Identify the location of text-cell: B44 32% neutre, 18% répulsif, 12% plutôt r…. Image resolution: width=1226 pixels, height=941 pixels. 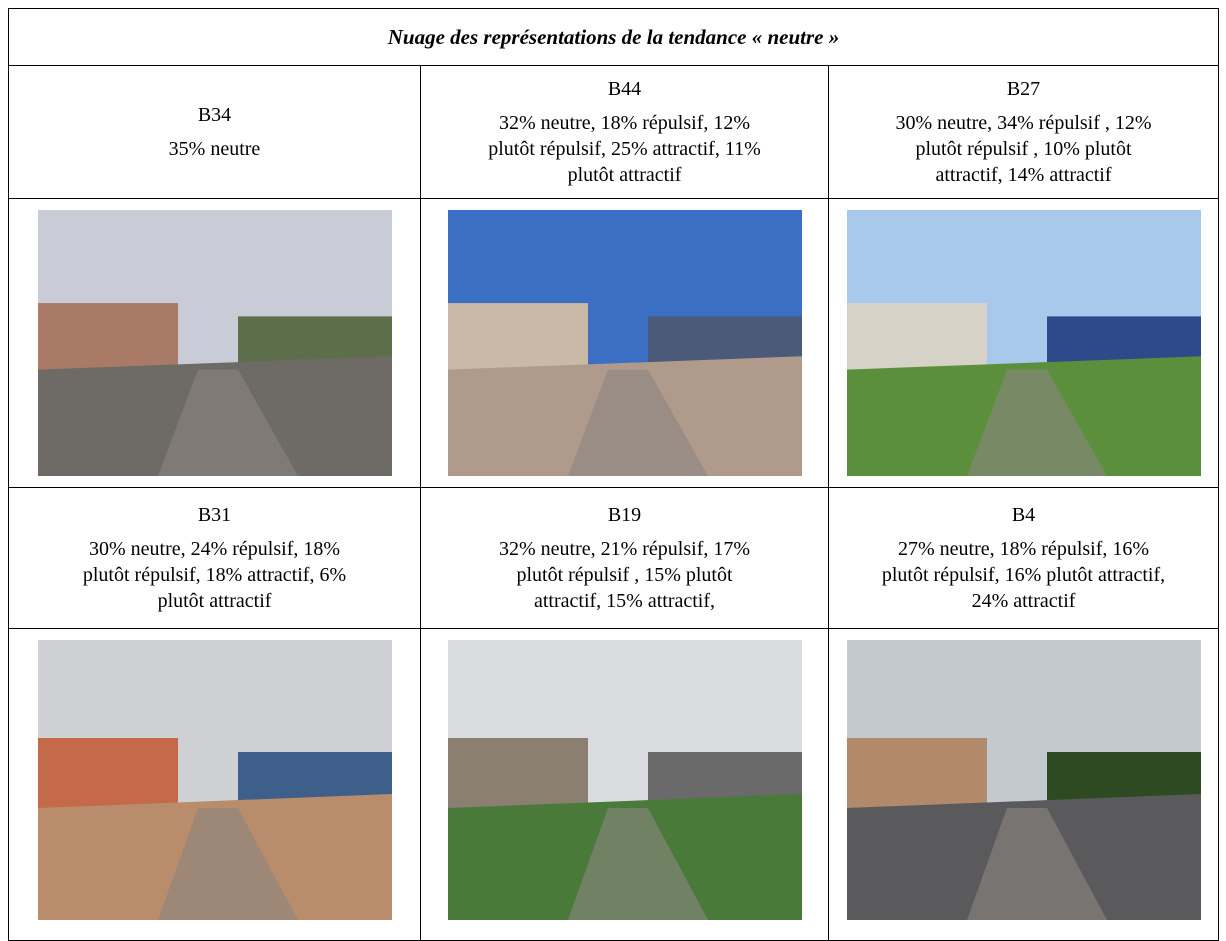
(624, 132).